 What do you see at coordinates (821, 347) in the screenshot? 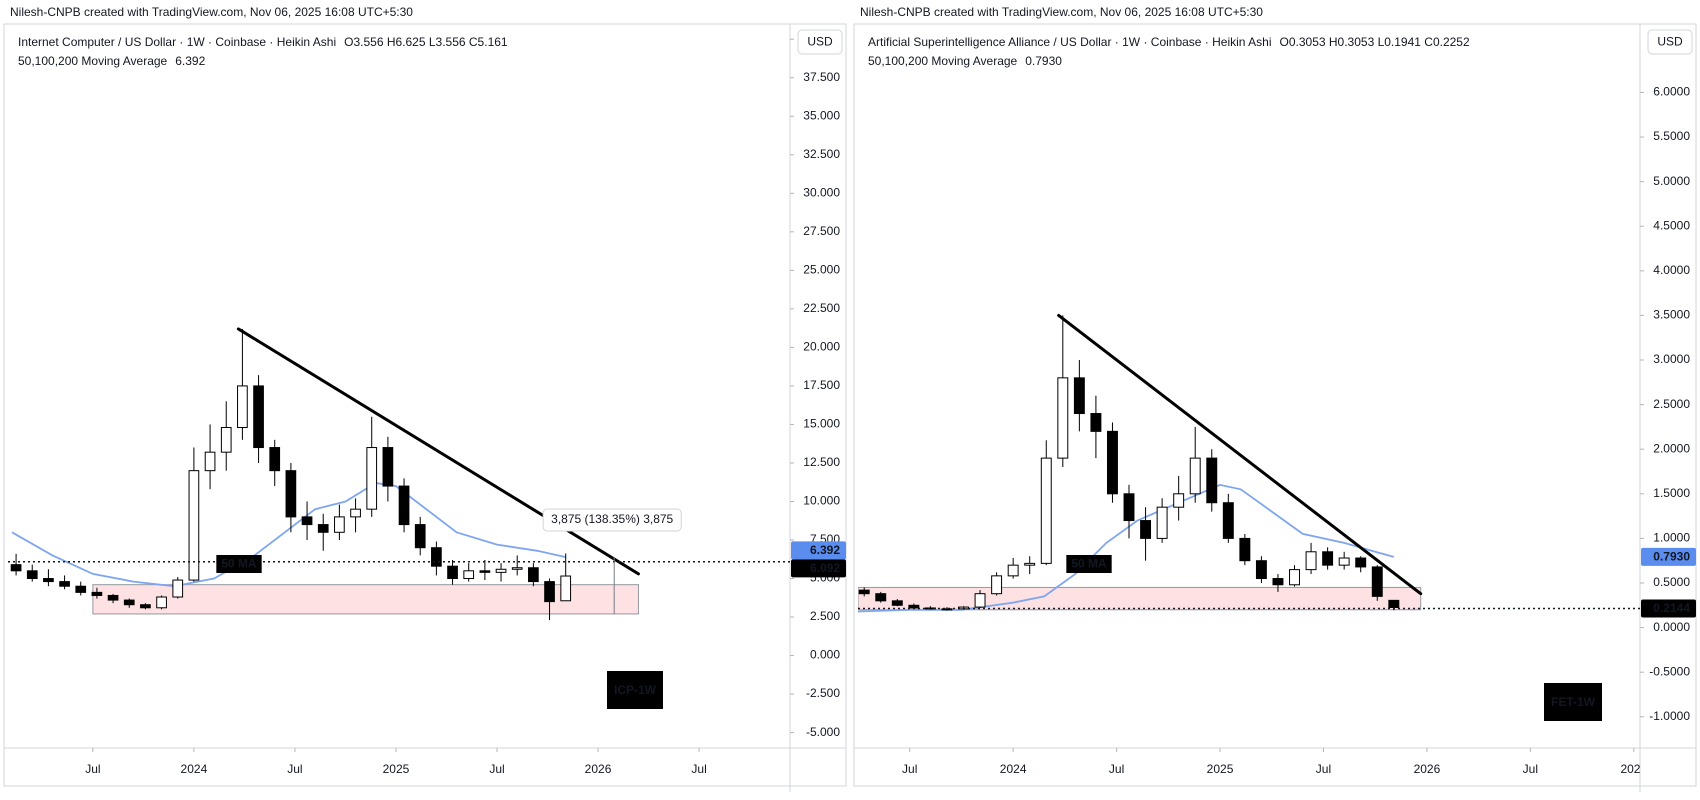
I see `y-tick-label: 20.000` at bounding box center [821, 347].